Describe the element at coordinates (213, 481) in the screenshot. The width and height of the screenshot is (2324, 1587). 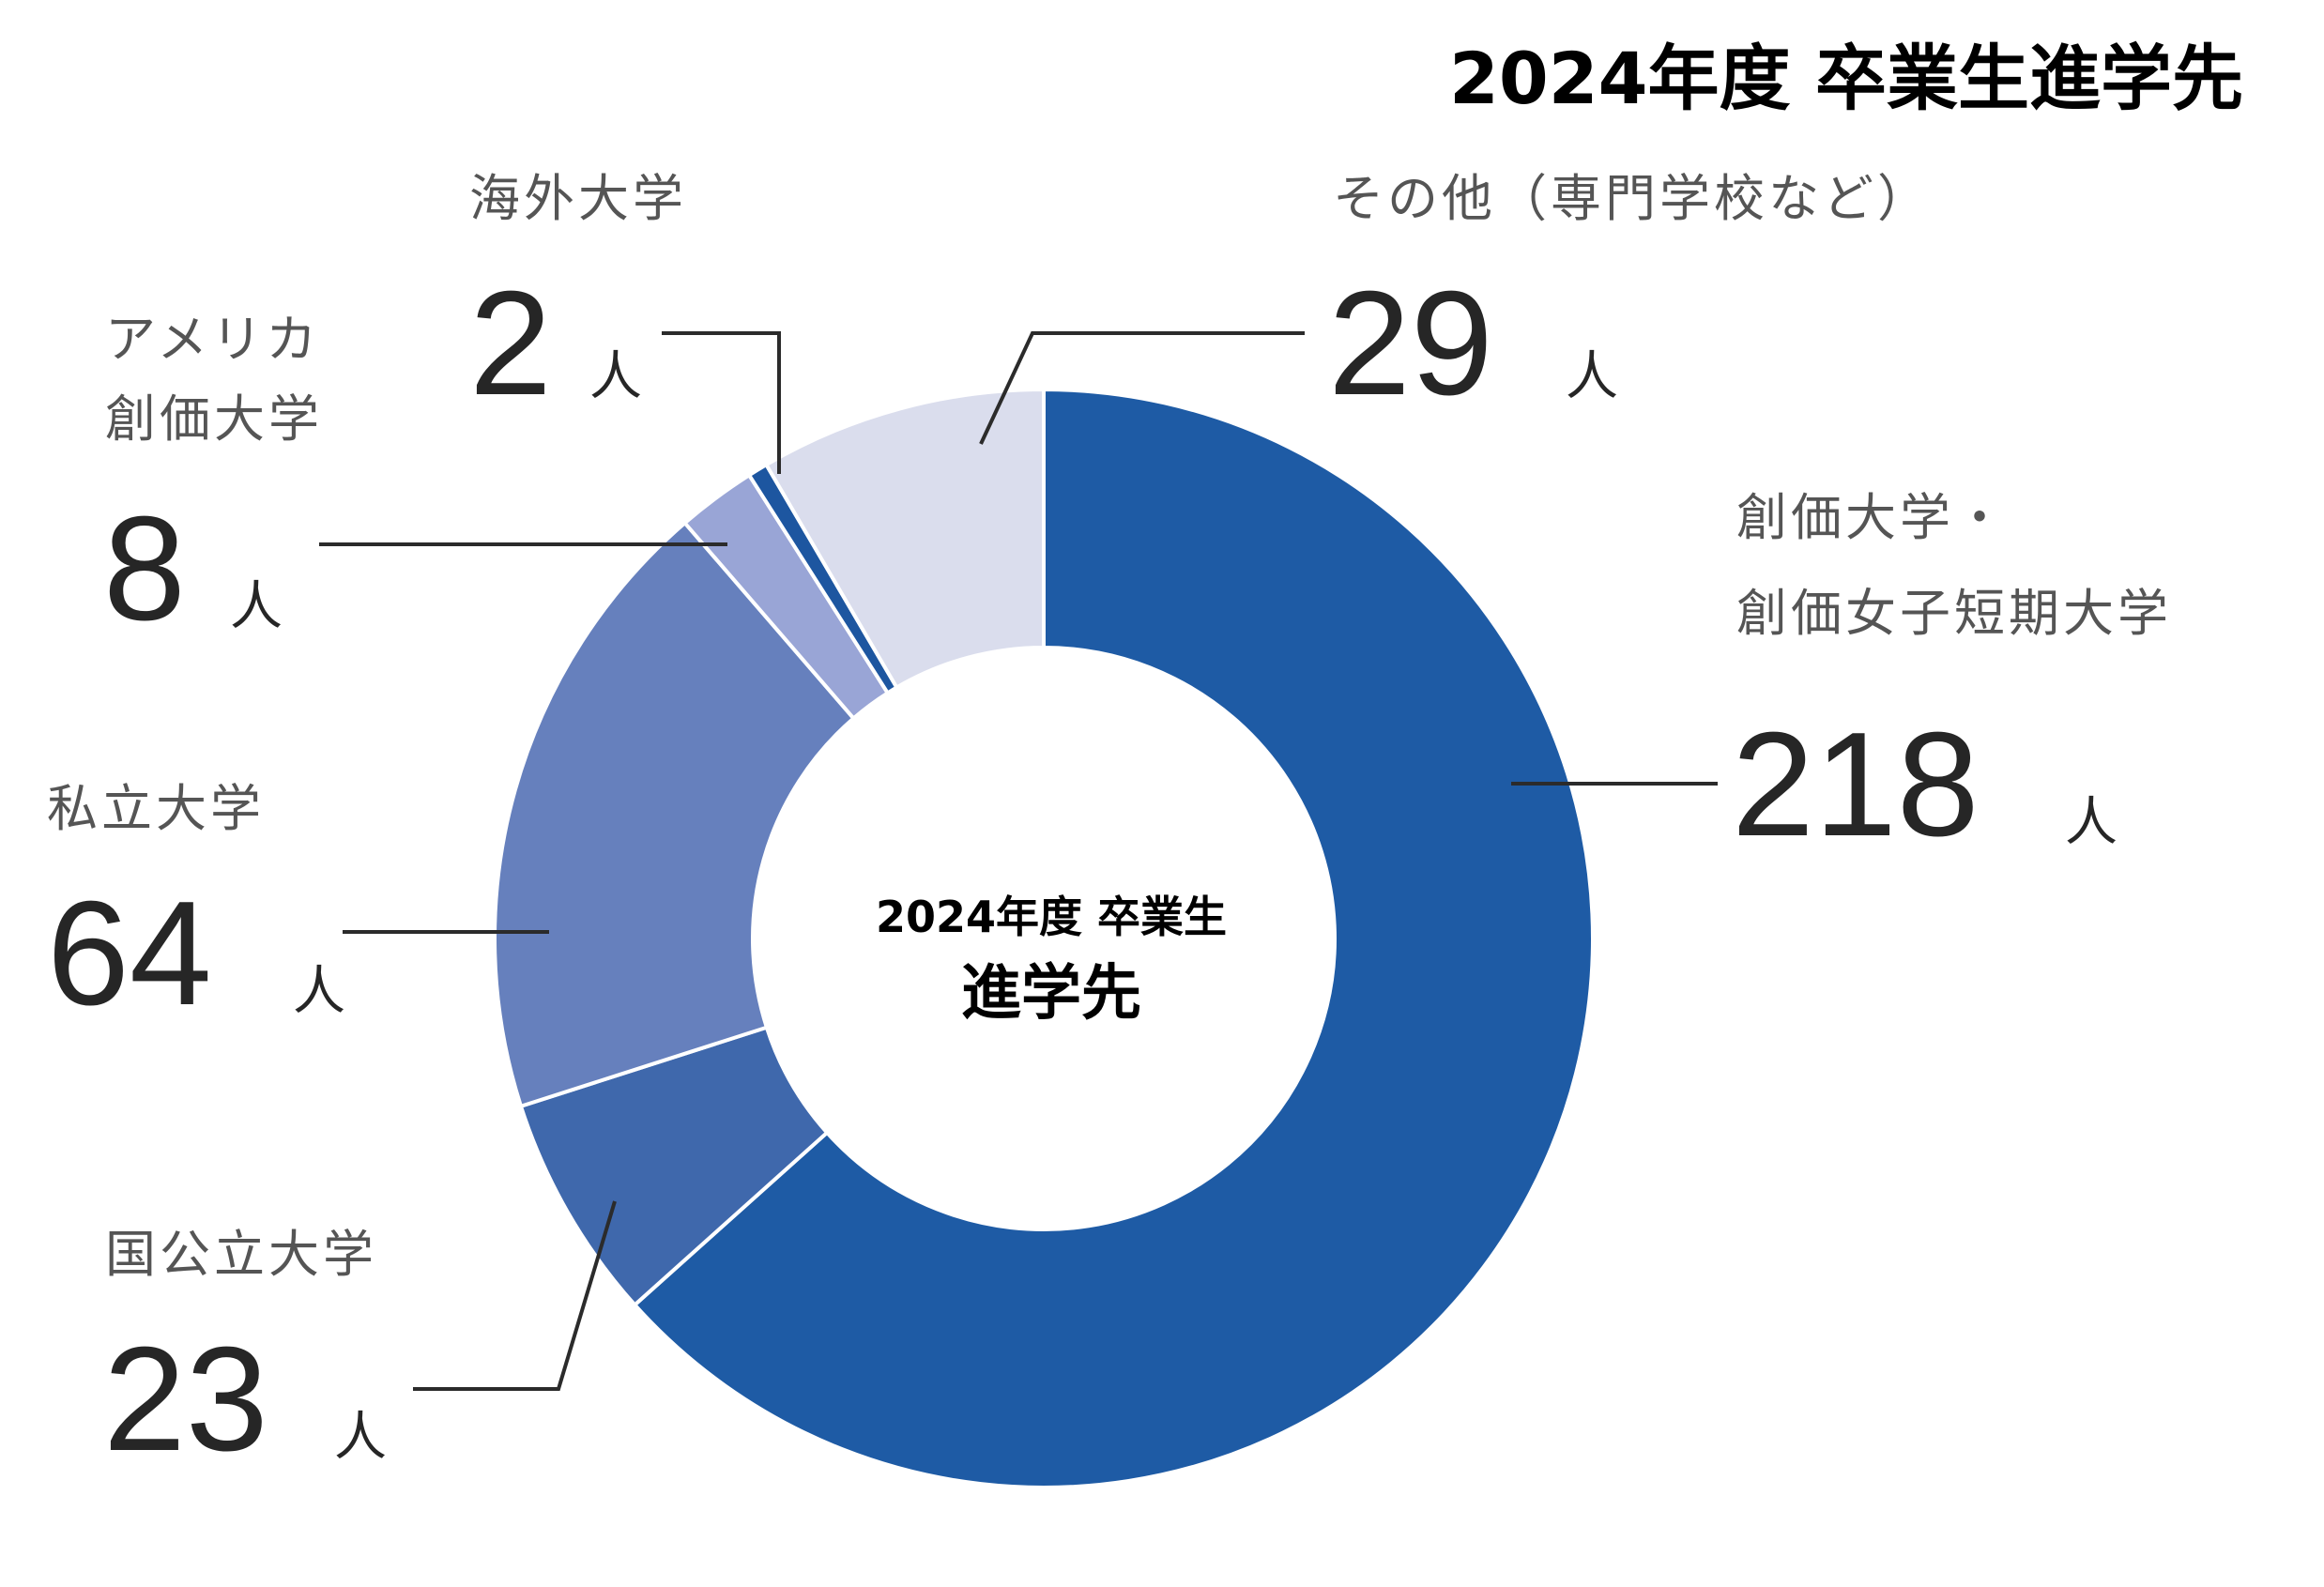
I see `slice-label-america: アメリカ 創価大学 8 人` at that location.